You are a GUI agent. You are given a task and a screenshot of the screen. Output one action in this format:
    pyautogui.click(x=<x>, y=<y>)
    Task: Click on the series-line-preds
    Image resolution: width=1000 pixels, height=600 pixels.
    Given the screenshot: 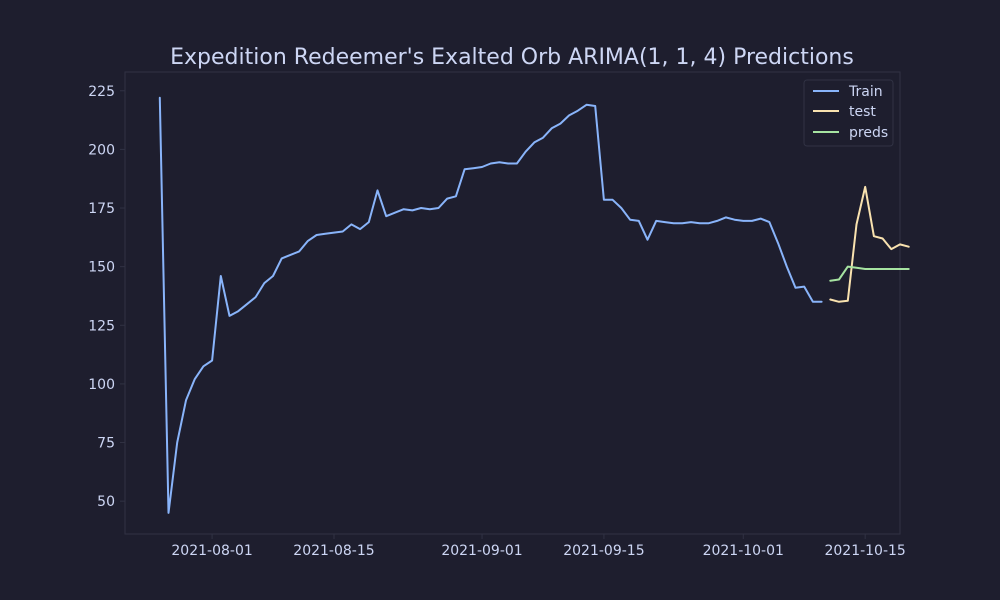 What is the action you would take?
    pyautogui.click(x=869, y=273)
    